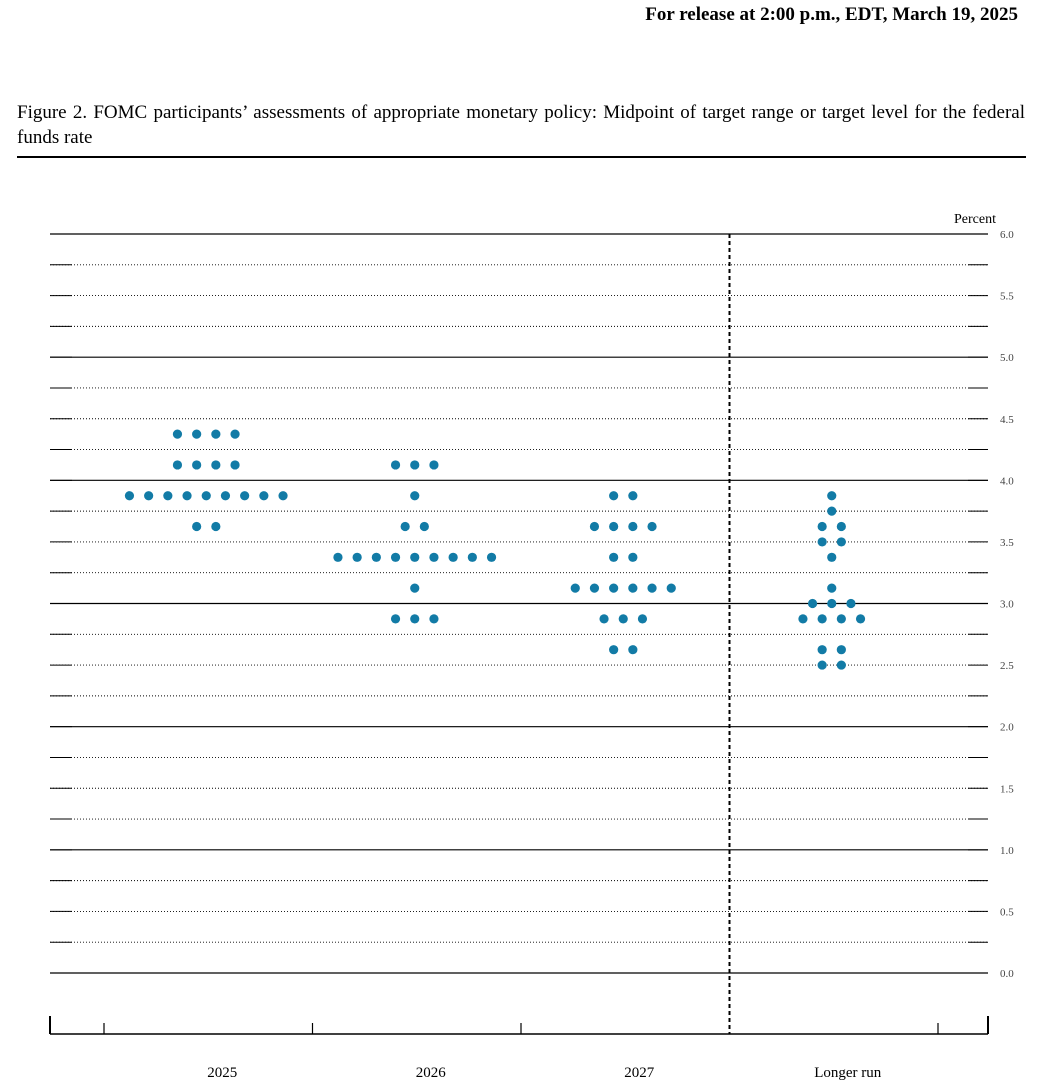 The image size is (1045, 1090). What do you see at coordinates (1007, 543) in the screenshot?
I see `y-tick-label: 3.5` at bounding box center [1007, 543].